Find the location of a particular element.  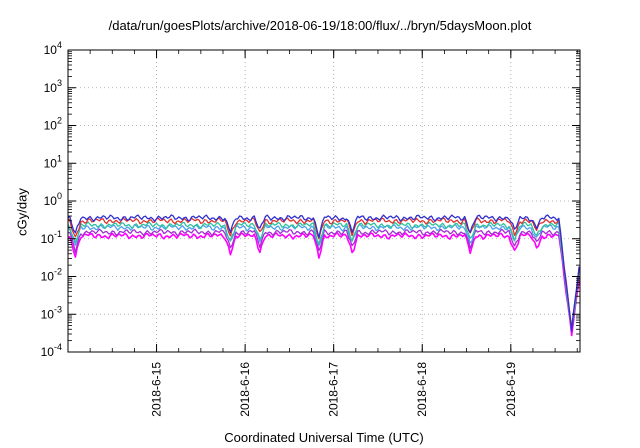

y-tick-label: 10¹ is located at coordinates (53, 161).